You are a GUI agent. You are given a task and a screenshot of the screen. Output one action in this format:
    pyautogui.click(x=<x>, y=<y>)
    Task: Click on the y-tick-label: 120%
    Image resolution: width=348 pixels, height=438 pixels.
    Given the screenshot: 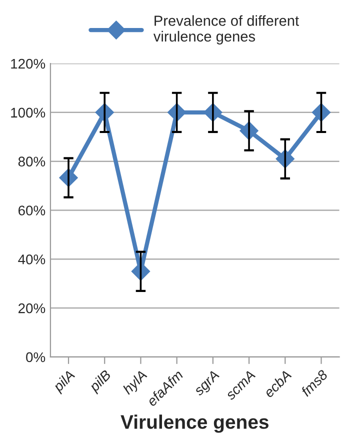 What is the action you would take?
    pyautogui.click(x=28, y=63)
    